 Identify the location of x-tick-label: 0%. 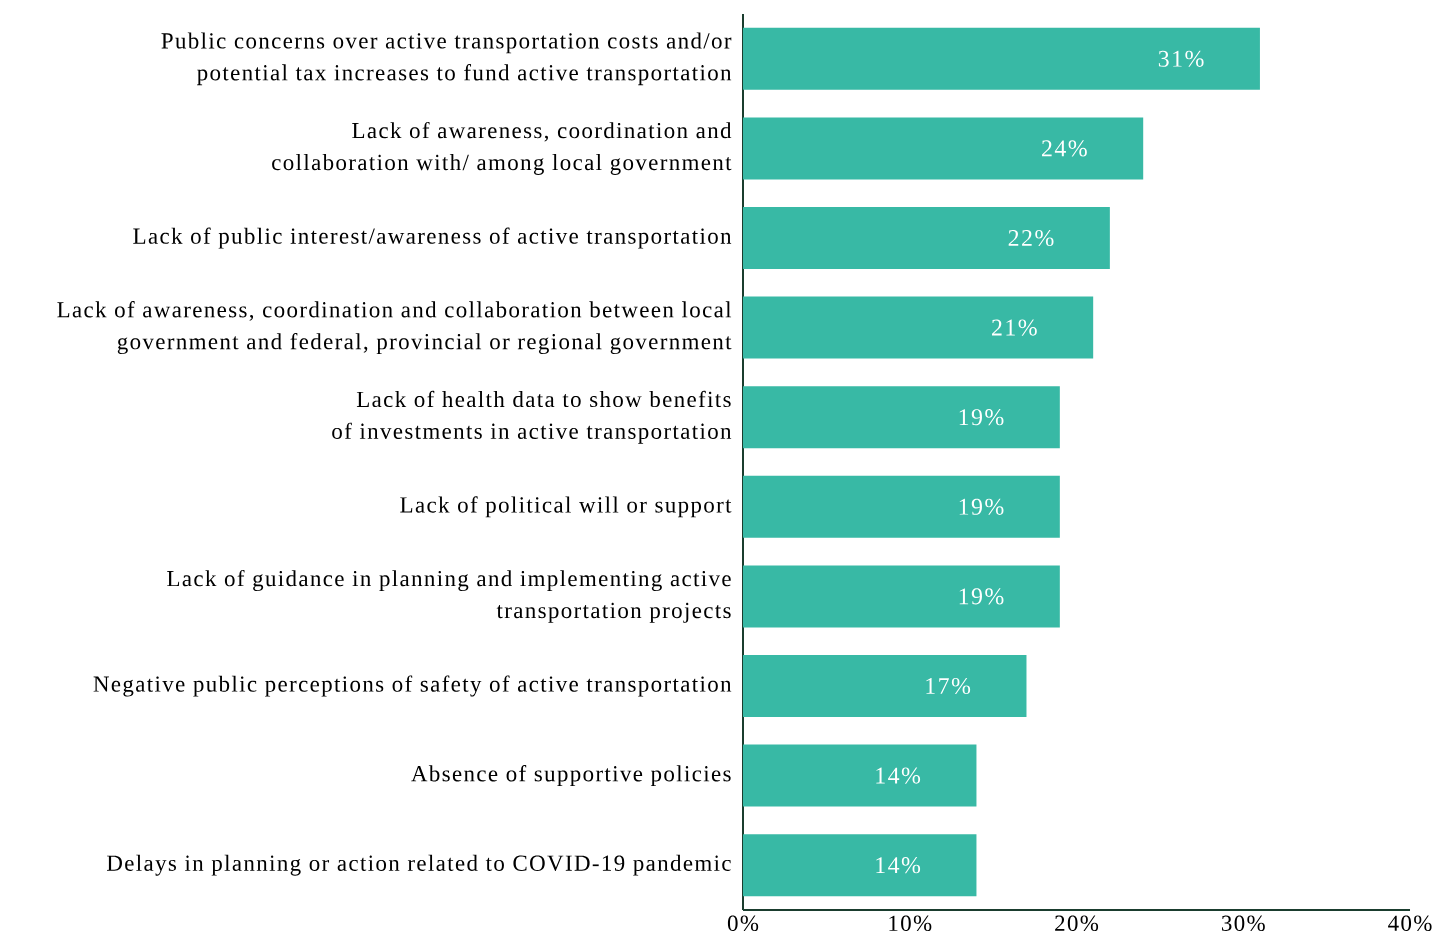
(743, 923).